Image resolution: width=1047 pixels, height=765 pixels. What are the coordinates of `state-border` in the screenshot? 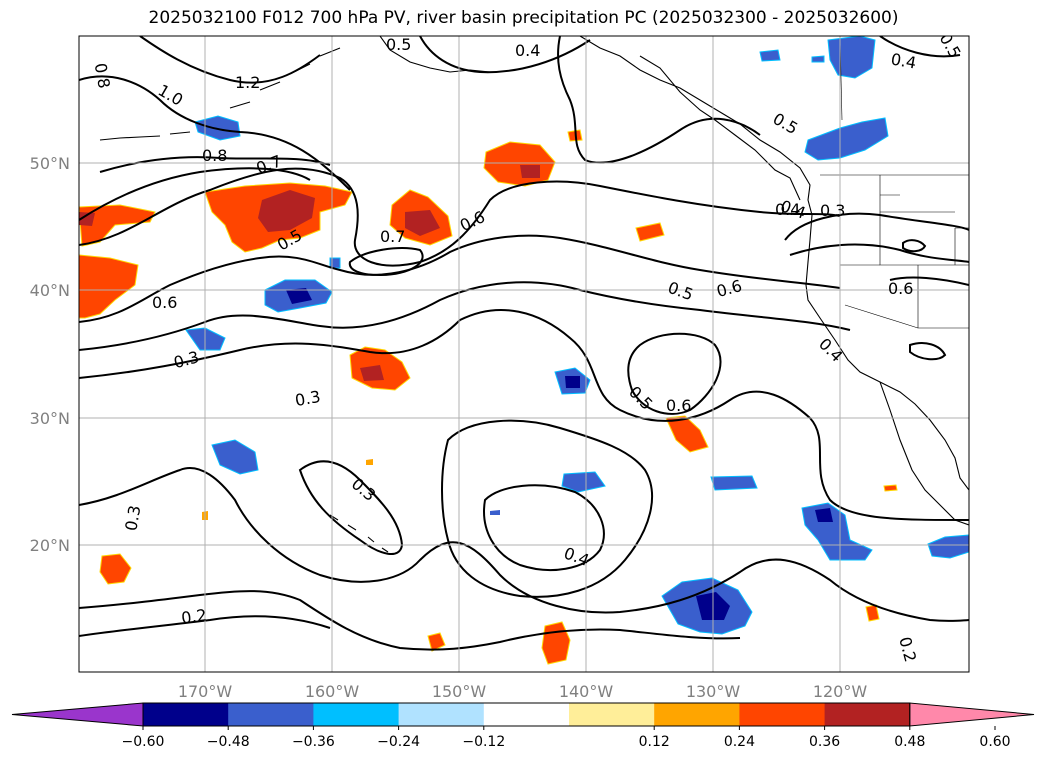 It's located at (879, 296).